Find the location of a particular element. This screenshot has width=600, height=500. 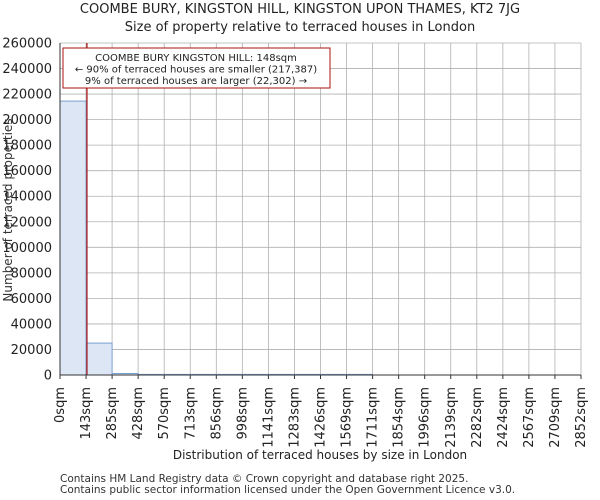

y-tick-label: 200000 is located at coordinates (27, 120).